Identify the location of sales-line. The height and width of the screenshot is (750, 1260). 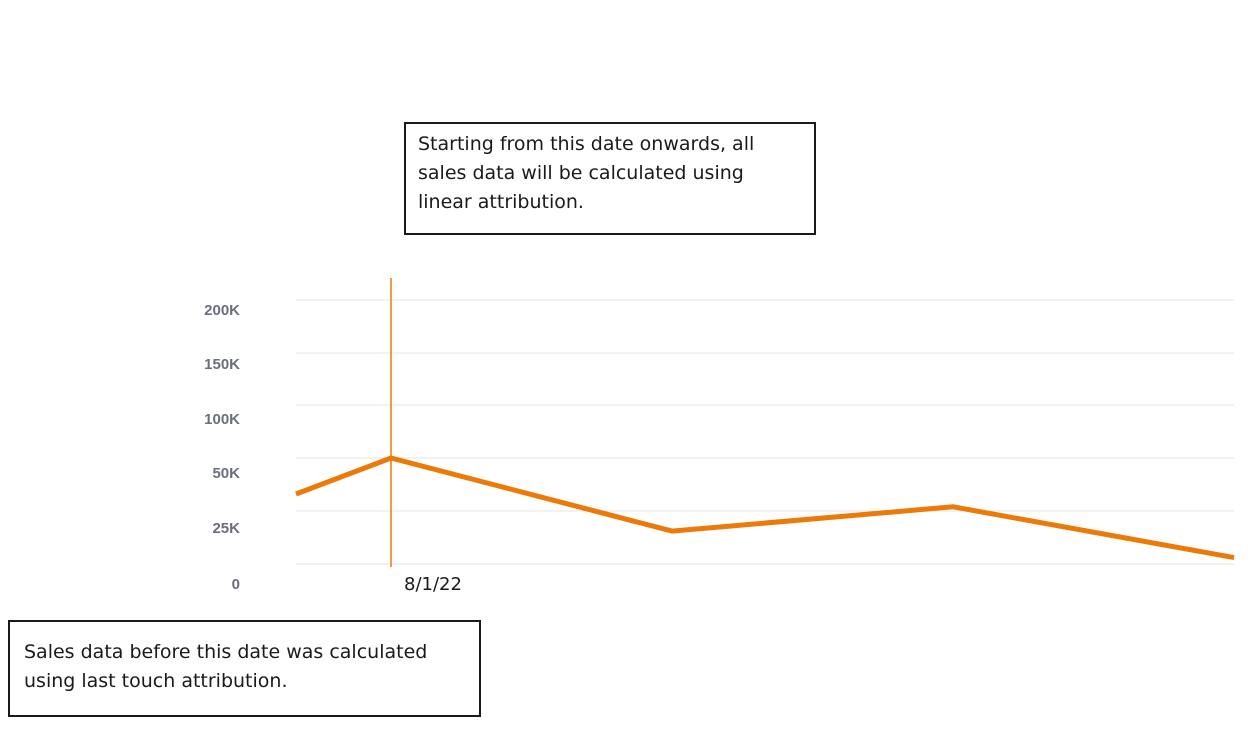
(765, 508).